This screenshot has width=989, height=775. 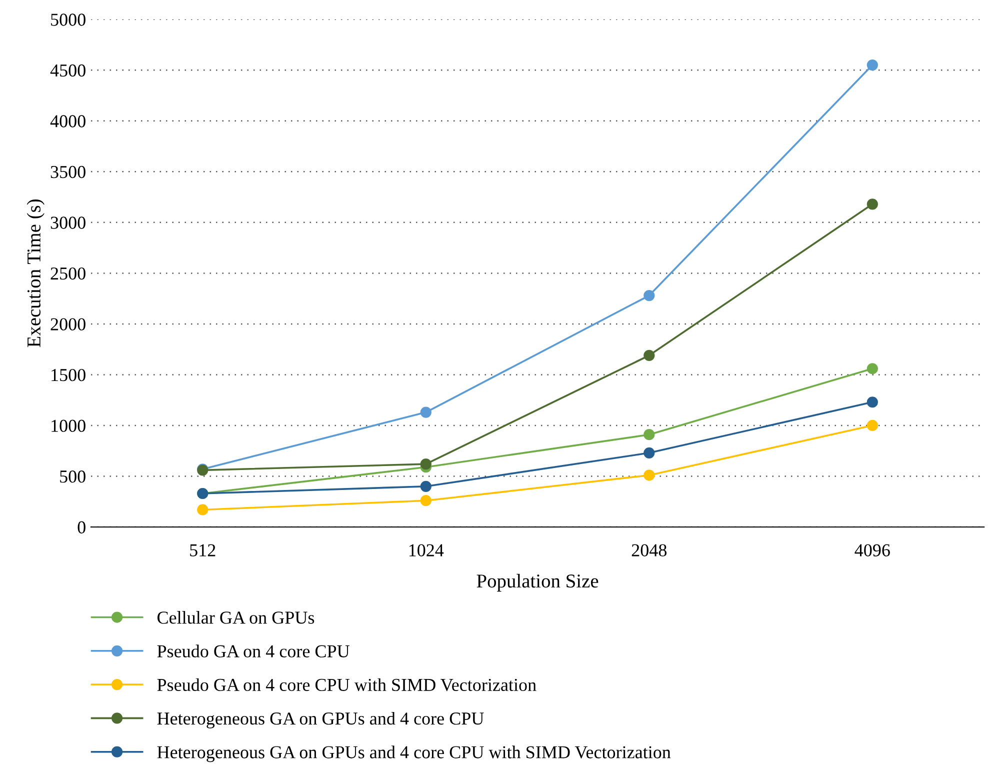 What do you see at coordinates (82, 527) in the screenshot?
I see `y-tick-label: 0` at bounding box center [82, 527].